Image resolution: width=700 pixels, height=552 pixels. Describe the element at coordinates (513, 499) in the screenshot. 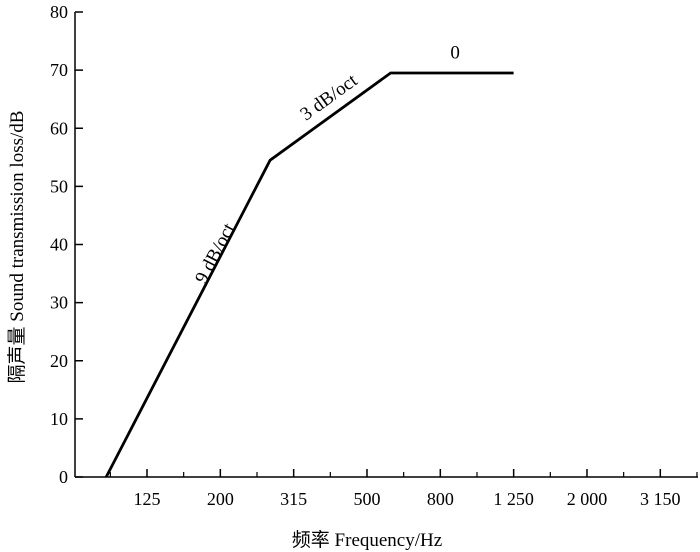

I see `x-tick-label: 1 250` at that location.